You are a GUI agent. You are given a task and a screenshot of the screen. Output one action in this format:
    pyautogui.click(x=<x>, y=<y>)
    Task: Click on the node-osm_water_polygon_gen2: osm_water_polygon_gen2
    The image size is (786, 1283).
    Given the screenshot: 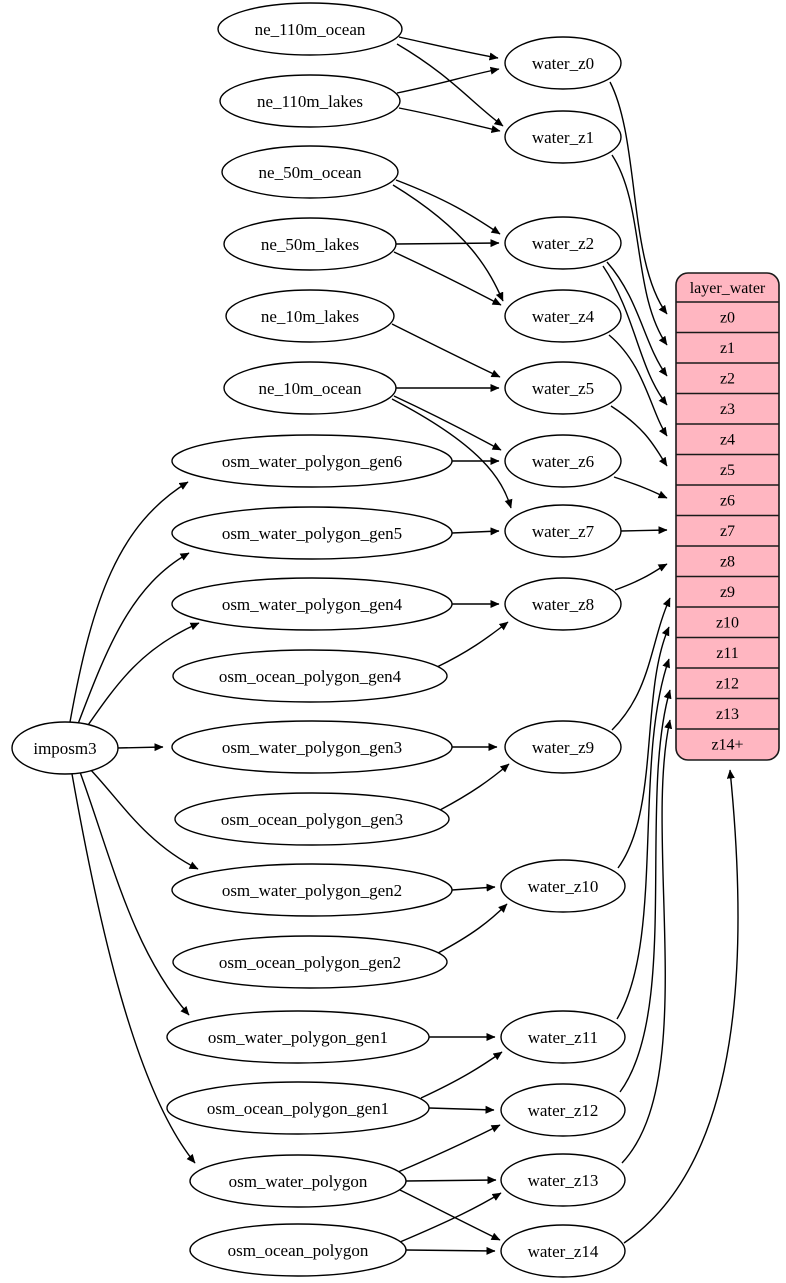 What is the action you would take?
    pyautogui.click(x=312, y=890)
    